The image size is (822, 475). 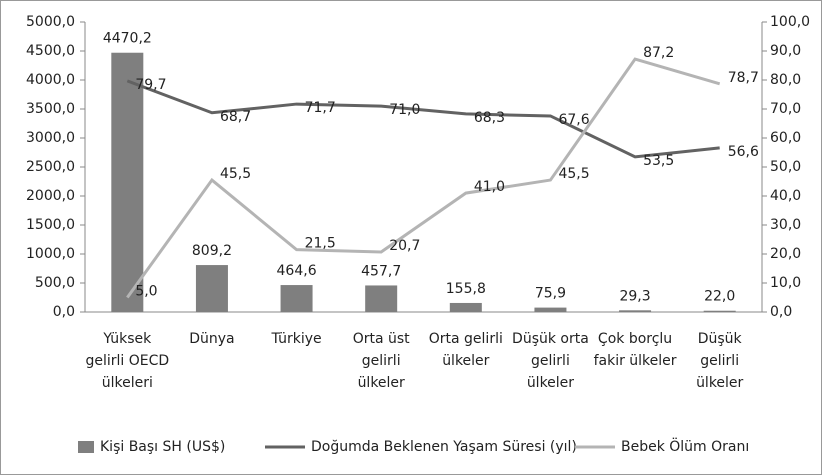 I want to click on value-label: 41,0, so click(x=489, y=187).